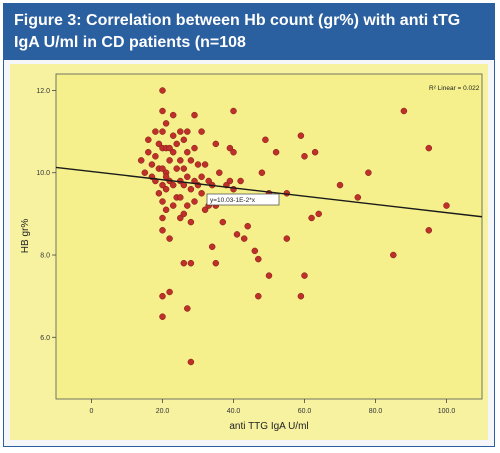  I want to click on x-axis-title: anti TTG IgA U/ml, so click(268, 426).